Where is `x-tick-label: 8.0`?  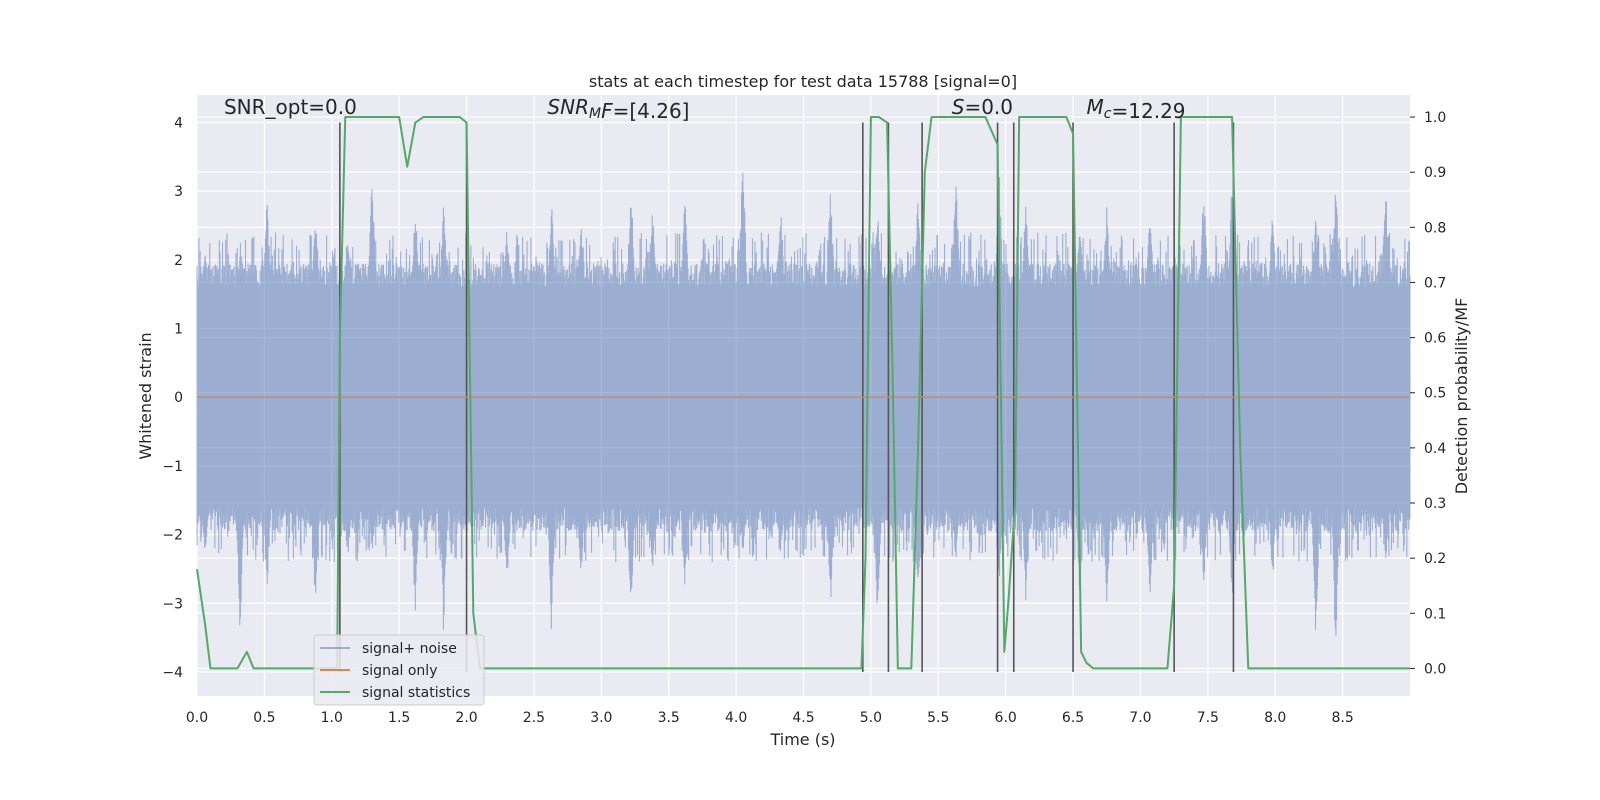
x-tick-label: 8.0 is located at coordinates (1275, 718).